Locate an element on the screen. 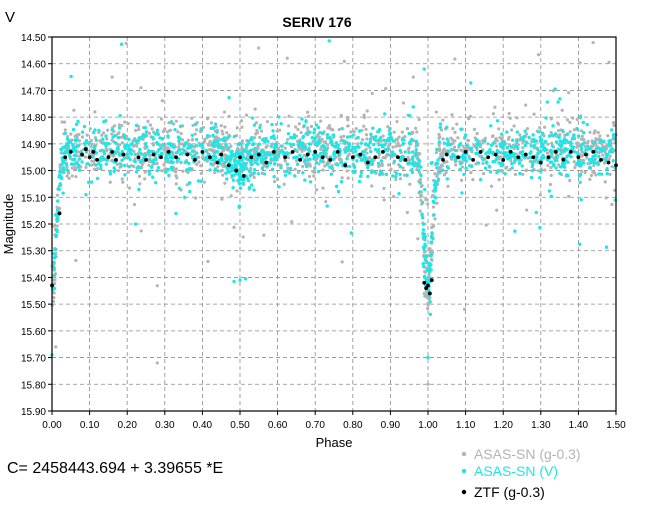 The width and height of the screenshot is (645, 509). x-tick-label: 0.20 is located at coordinates (127, 425).